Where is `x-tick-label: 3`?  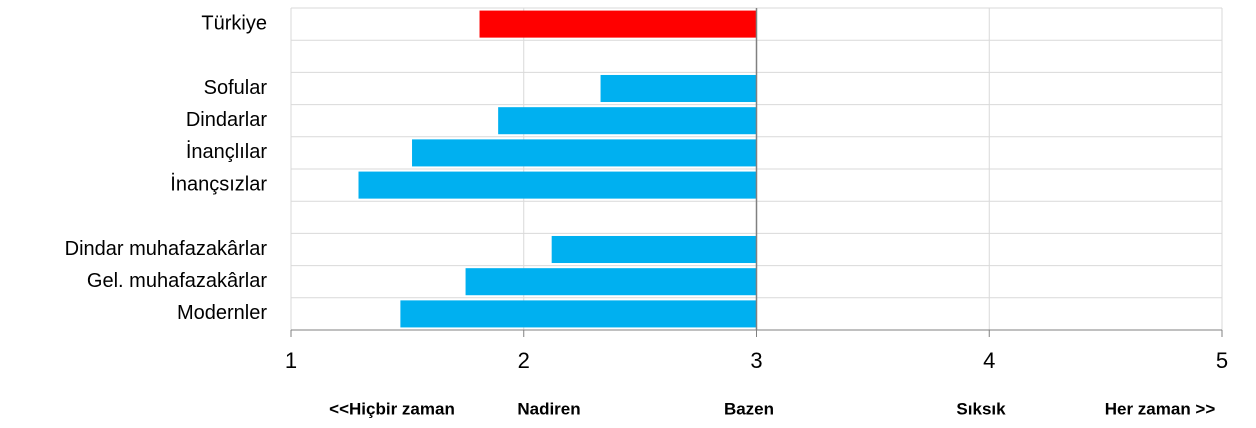
x-tick-label: 3 is located at coordinates (756, 360).